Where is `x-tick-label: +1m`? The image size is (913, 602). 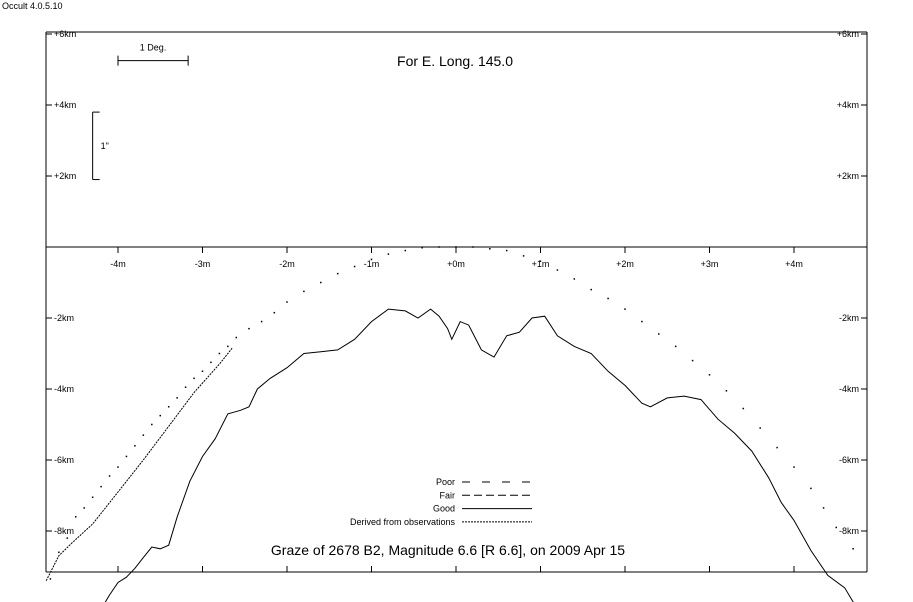 x-tick-label: +1m is located at coordinates (541, 264).